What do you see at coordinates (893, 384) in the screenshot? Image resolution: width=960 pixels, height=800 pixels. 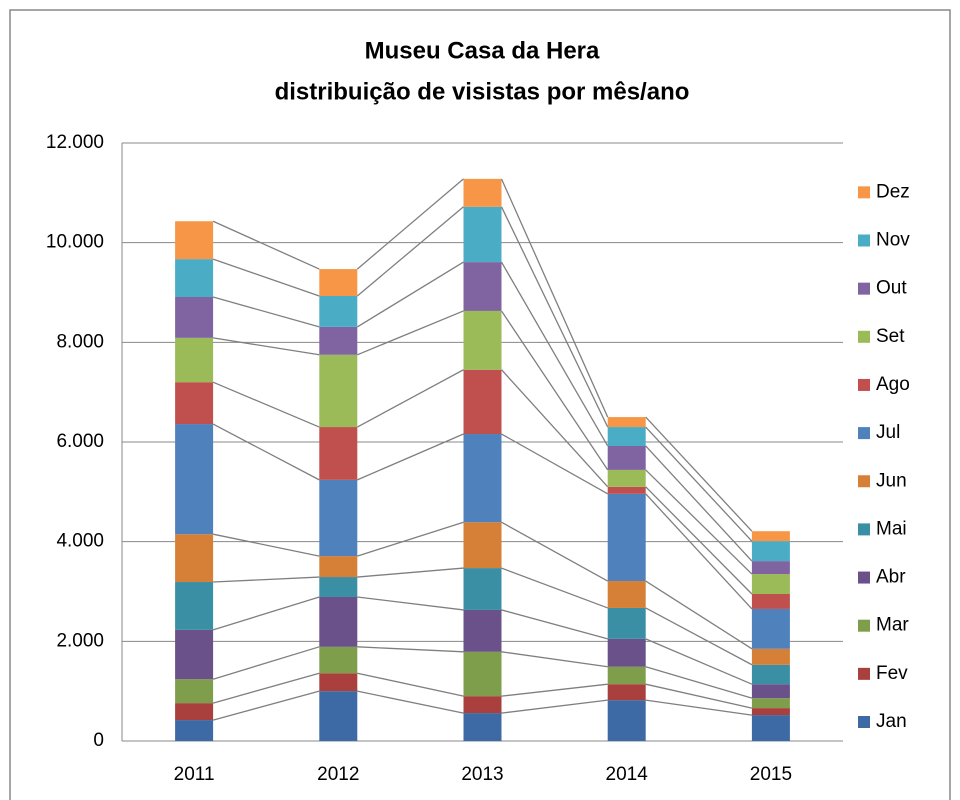 I see `legend-label: Ago` at bounding box center [893, 384].